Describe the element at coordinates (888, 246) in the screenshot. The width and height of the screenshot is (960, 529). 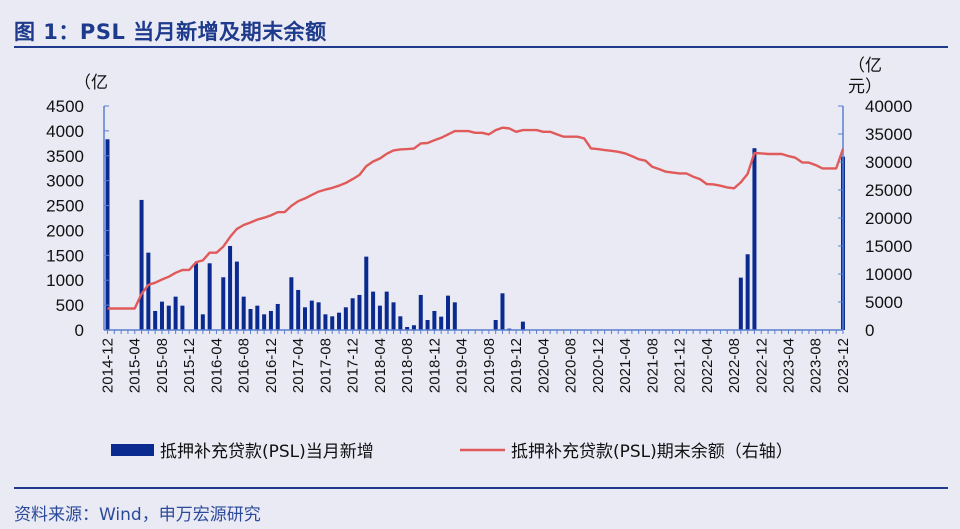
I see `right-tick-label: 15000` at that location.